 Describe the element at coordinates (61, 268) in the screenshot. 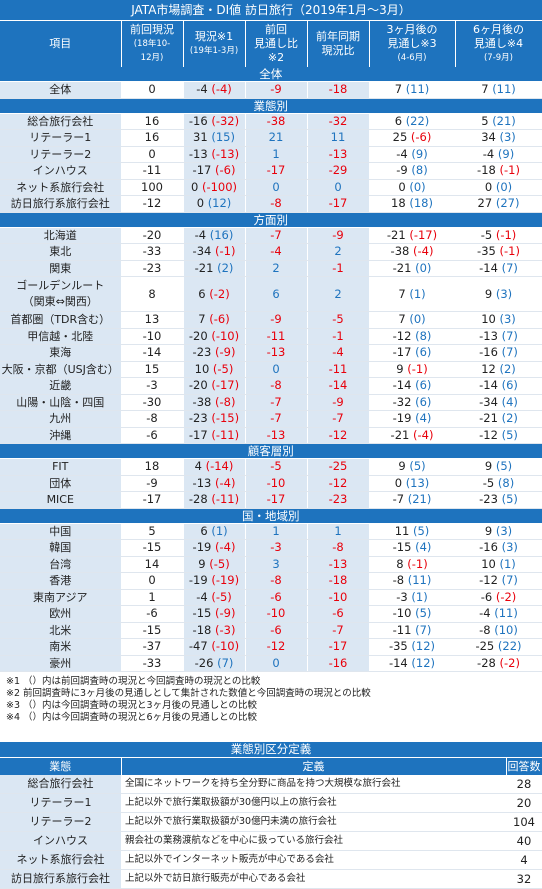

I see `row-label: 関東` at that location.